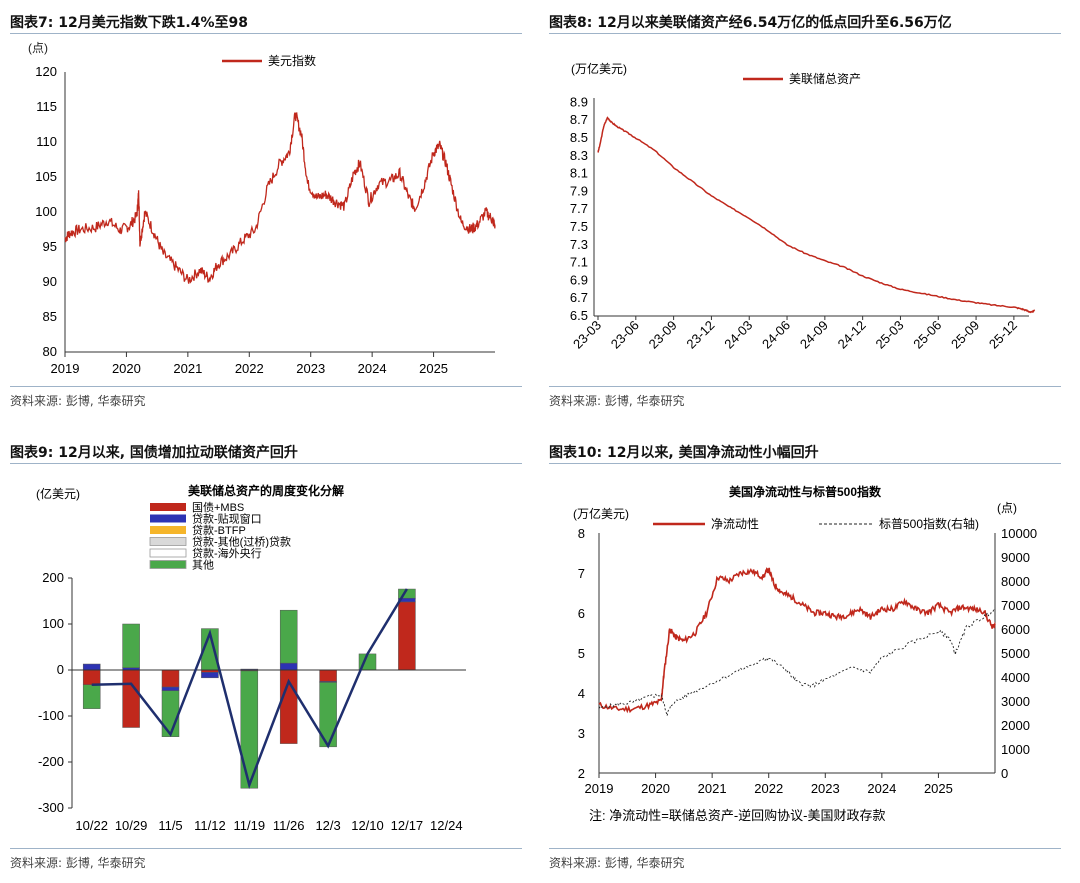 The image size is (1080, 883). Describe the element at coordinates (218, 507) in the screenshot. I see `legend-label-1: 国债+MBS` at that location.